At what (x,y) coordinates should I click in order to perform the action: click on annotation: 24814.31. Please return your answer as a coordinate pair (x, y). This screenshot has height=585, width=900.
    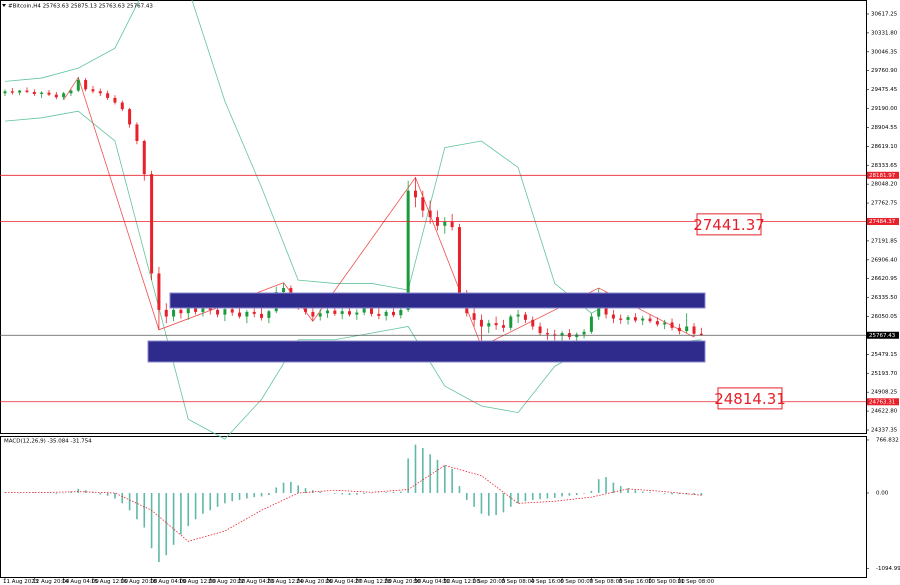
    Looking at the image, I should click on (750, 399).